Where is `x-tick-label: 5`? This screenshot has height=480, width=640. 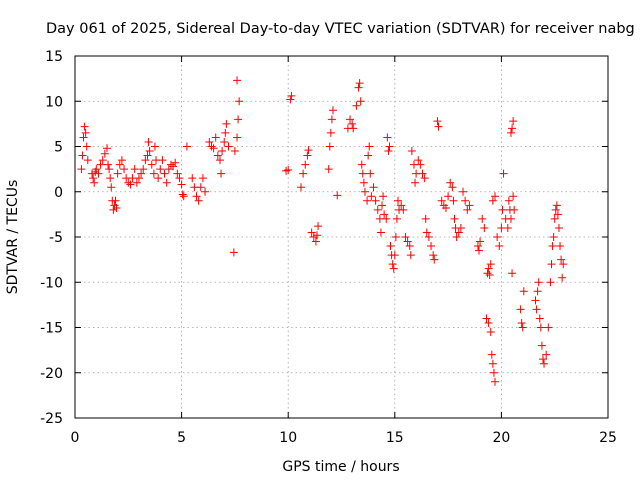 x-tick-label: 5 is located at coordinates (181, 438).